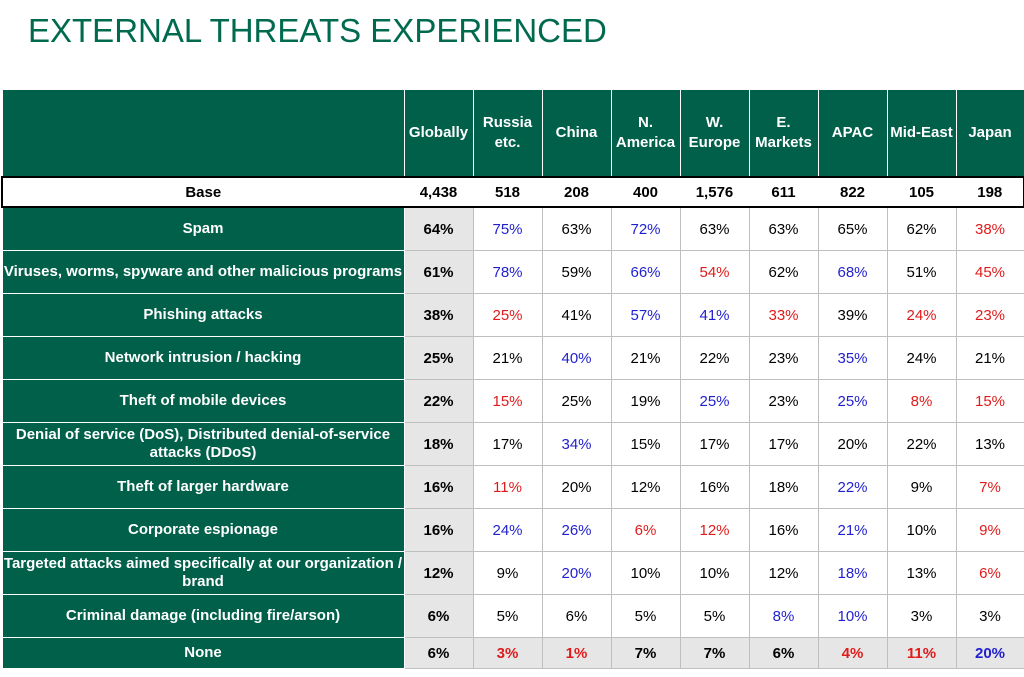 This screenshot has width=1024, height=677. What do you see at coordinates (203, 315) in the screenshot?
I see `row-label: Phishing attacks` at bounding box center [203, 315].